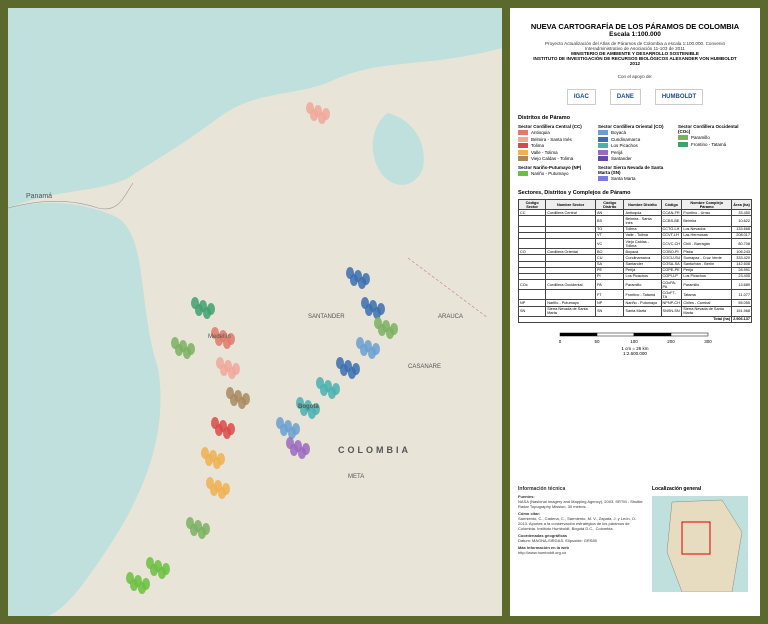 The image size is (768, 624). Describe the element at coordinates (741, 235) in the screenshot. I see `table-cell: 208.017` at that location.